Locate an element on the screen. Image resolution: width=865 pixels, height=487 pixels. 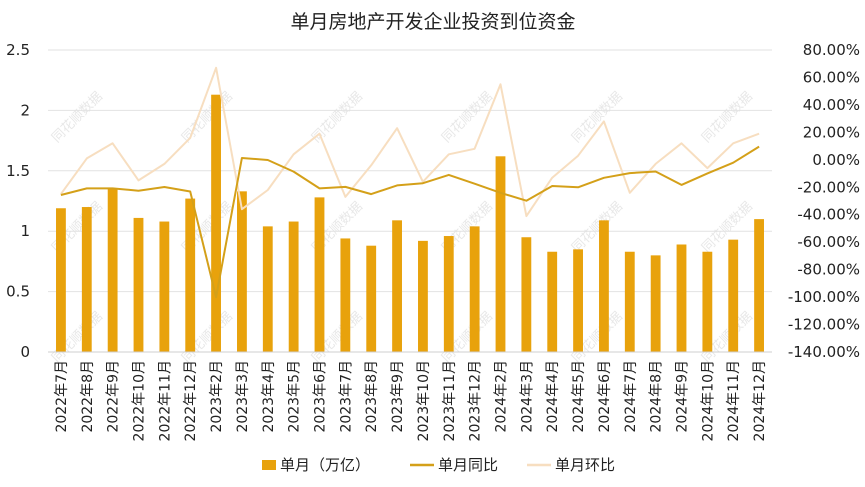
x-tick-label: 2024年5月 is located at coordinates (579, 396).